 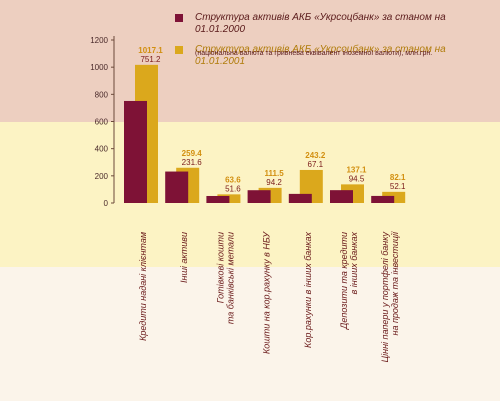 What do you see at coordinates (385, 297) in the screenshot?
I see `category-label-line: Цінні папери у портфелі банку` at bounding box center [385, 297].